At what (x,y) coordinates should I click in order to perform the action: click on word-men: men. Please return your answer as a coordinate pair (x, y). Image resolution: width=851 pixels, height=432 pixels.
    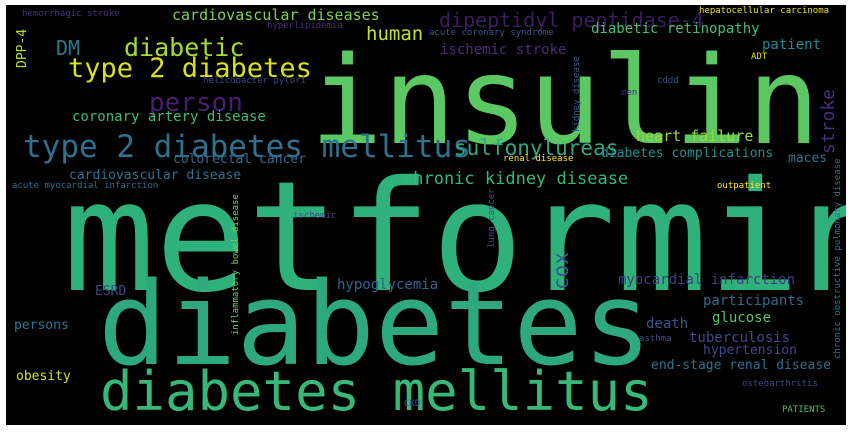
    Looking at the image, I should click on (629, 93).